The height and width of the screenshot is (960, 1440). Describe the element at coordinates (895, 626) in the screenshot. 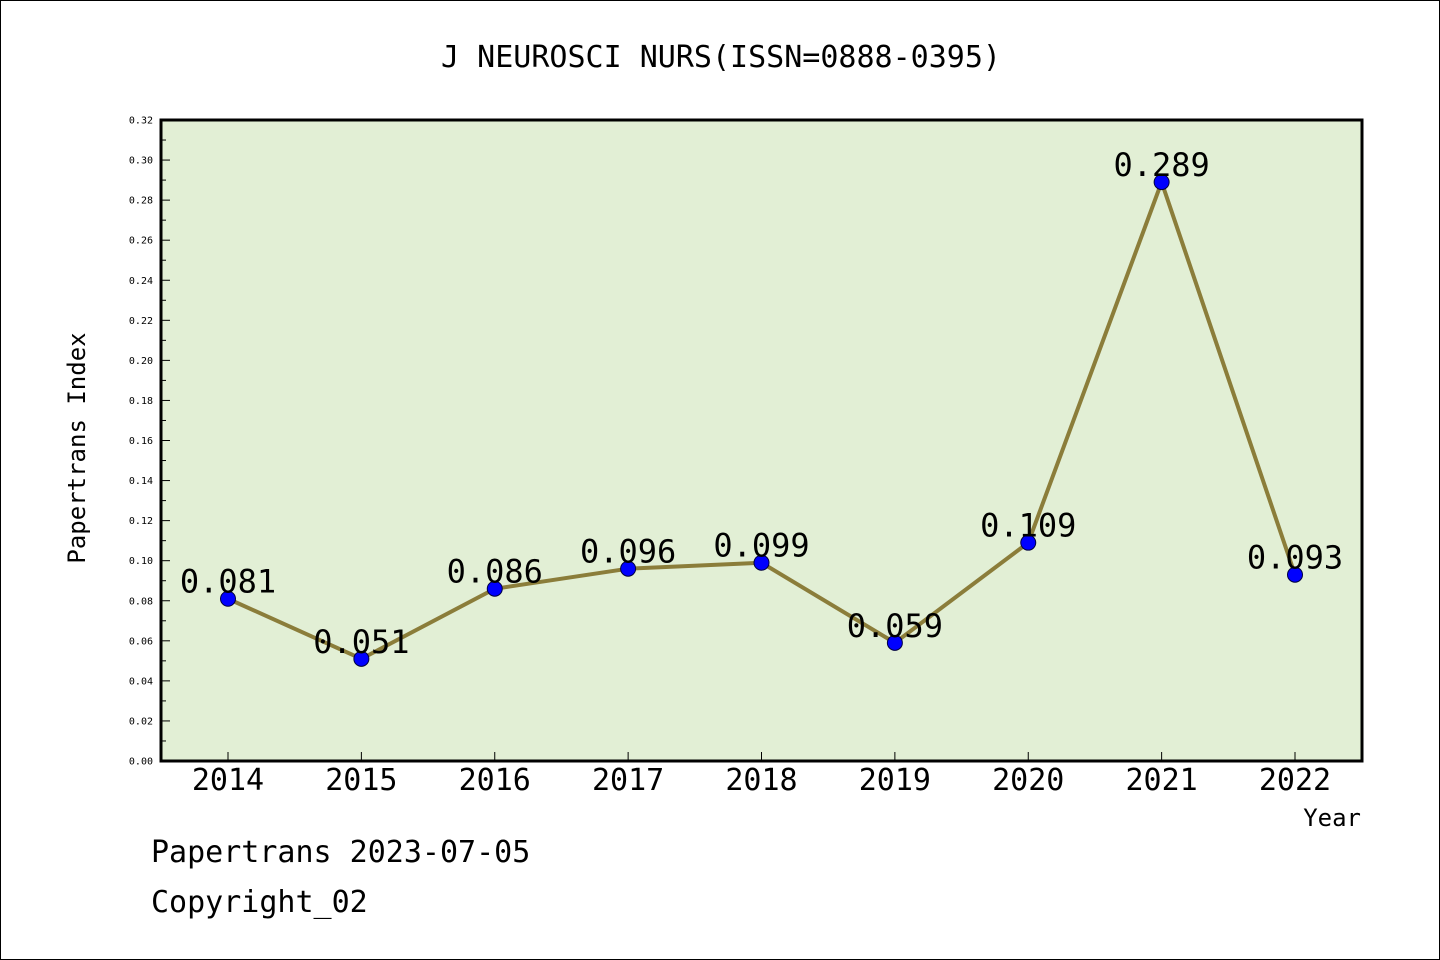

I see `data-label-2019: 0.059` at that location.